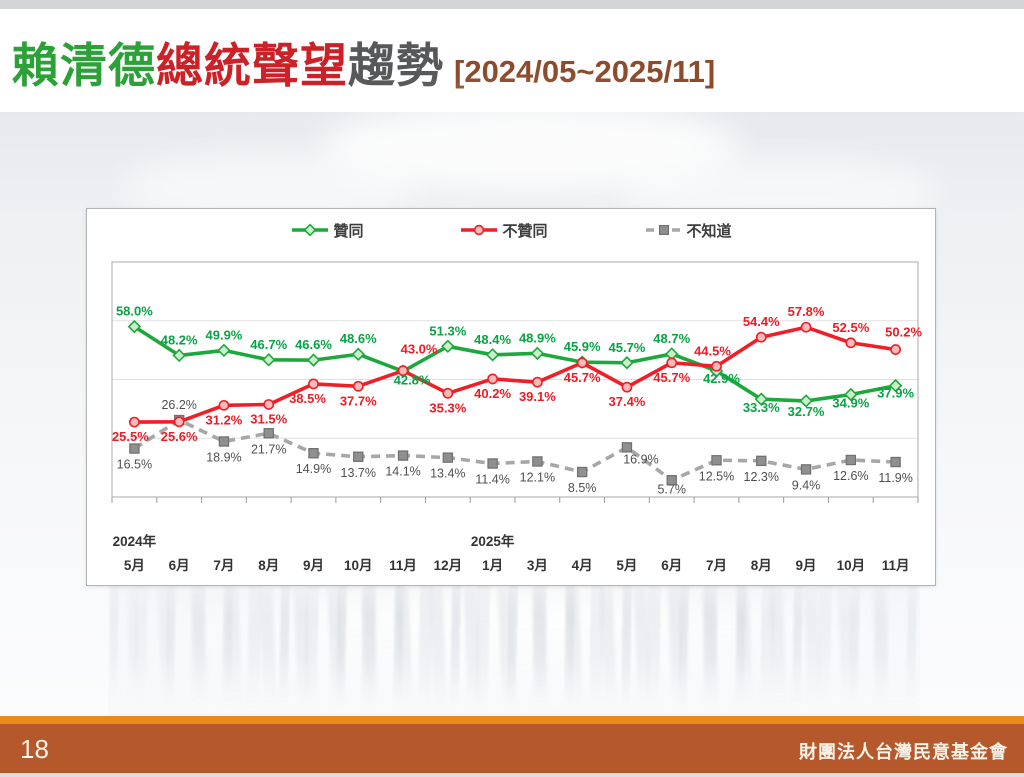  Describe the element at coordinates (537, 337) in the screenshot. I see `svg-text: 48.9%` at that location.